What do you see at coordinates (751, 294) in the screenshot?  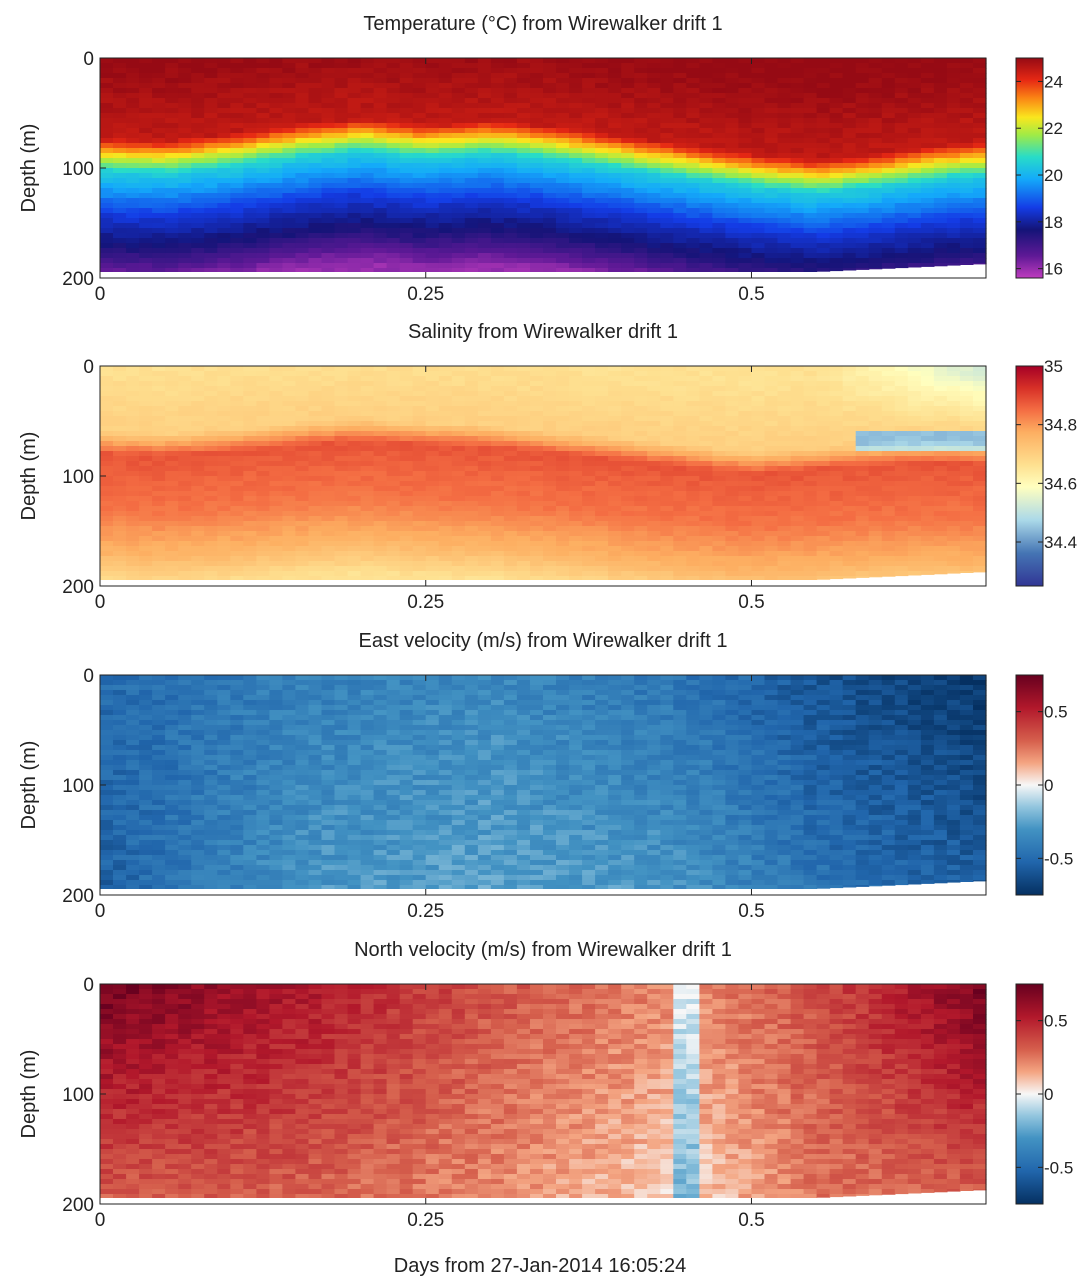 I see `x-tick-label: 0.5` at bounding box center [751, 294].